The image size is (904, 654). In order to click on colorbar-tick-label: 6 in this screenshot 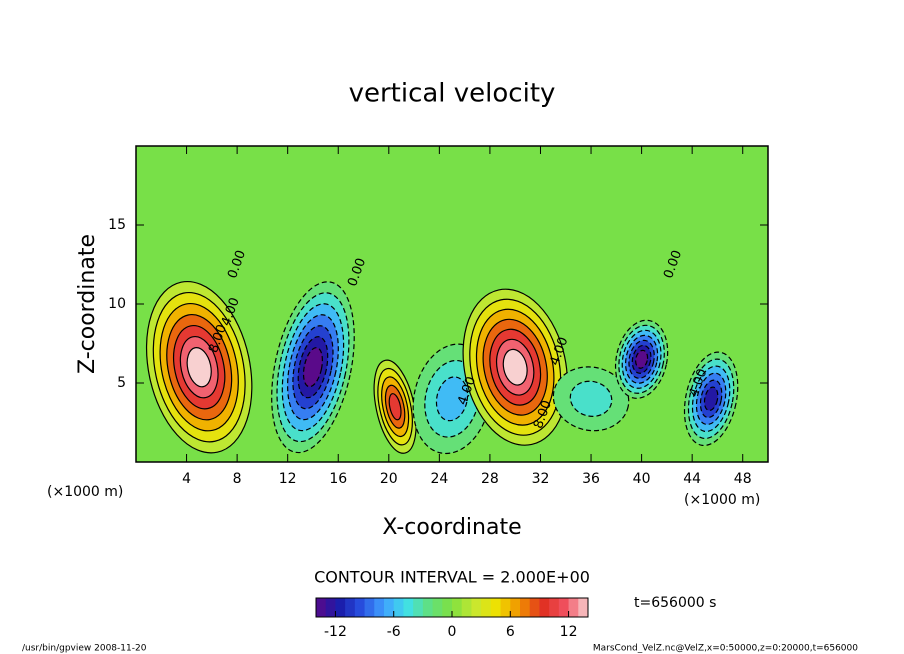, I will do `click(510, 632)`.